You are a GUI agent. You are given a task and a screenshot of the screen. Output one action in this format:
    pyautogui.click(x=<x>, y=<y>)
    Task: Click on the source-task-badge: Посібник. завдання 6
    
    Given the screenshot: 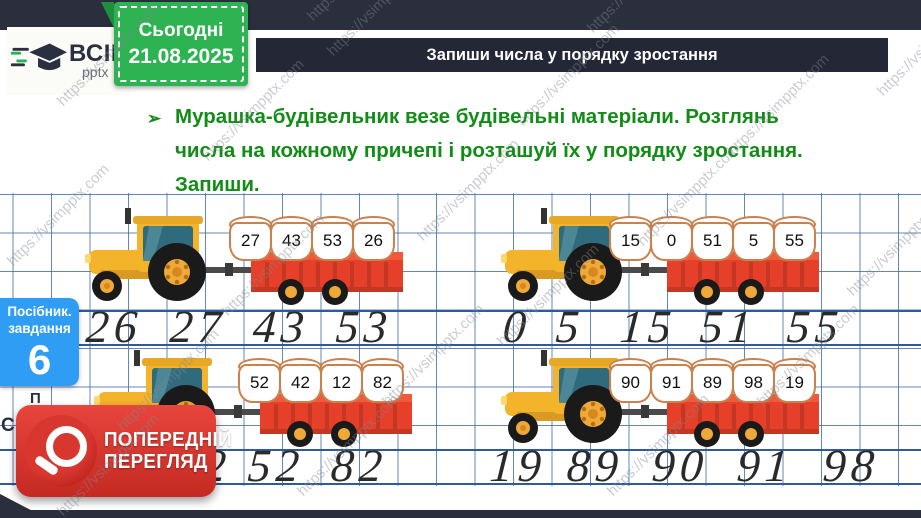 What is the action you would take?
    pyautogui.click(x=39, y=342)
    